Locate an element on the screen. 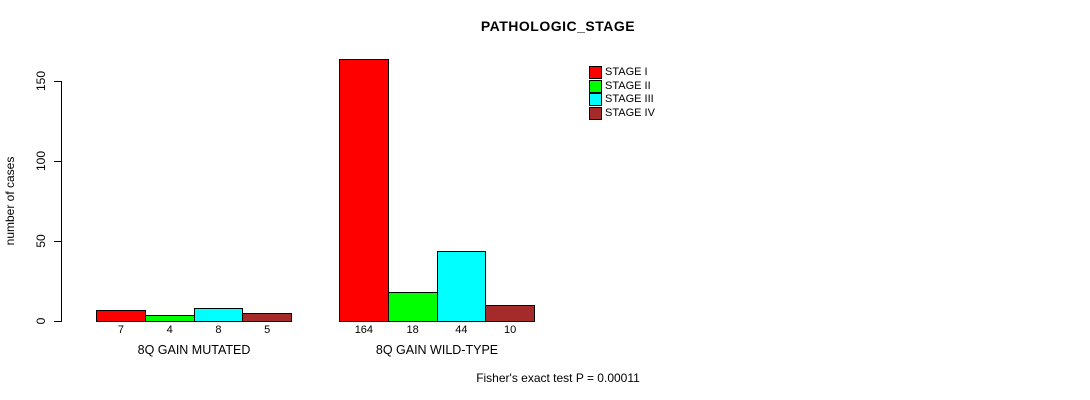  y-axis-tick-label: 150 is located at coordinates (41, 81).